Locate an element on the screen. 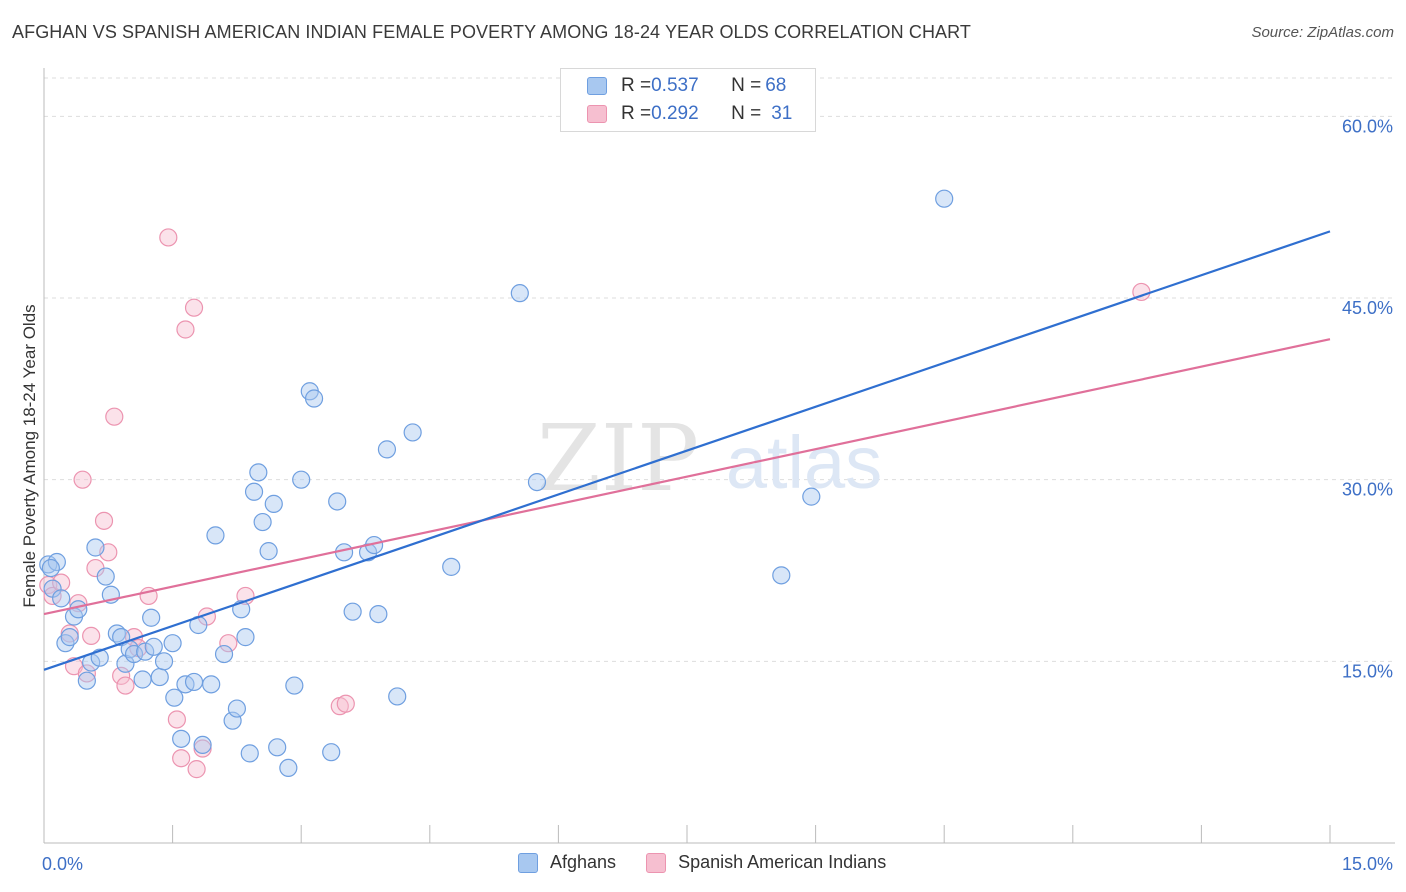 This screenshot has height=892, width=1406. source-label: Source: ZipAtlas.com is located at coordinates (1322, 32).